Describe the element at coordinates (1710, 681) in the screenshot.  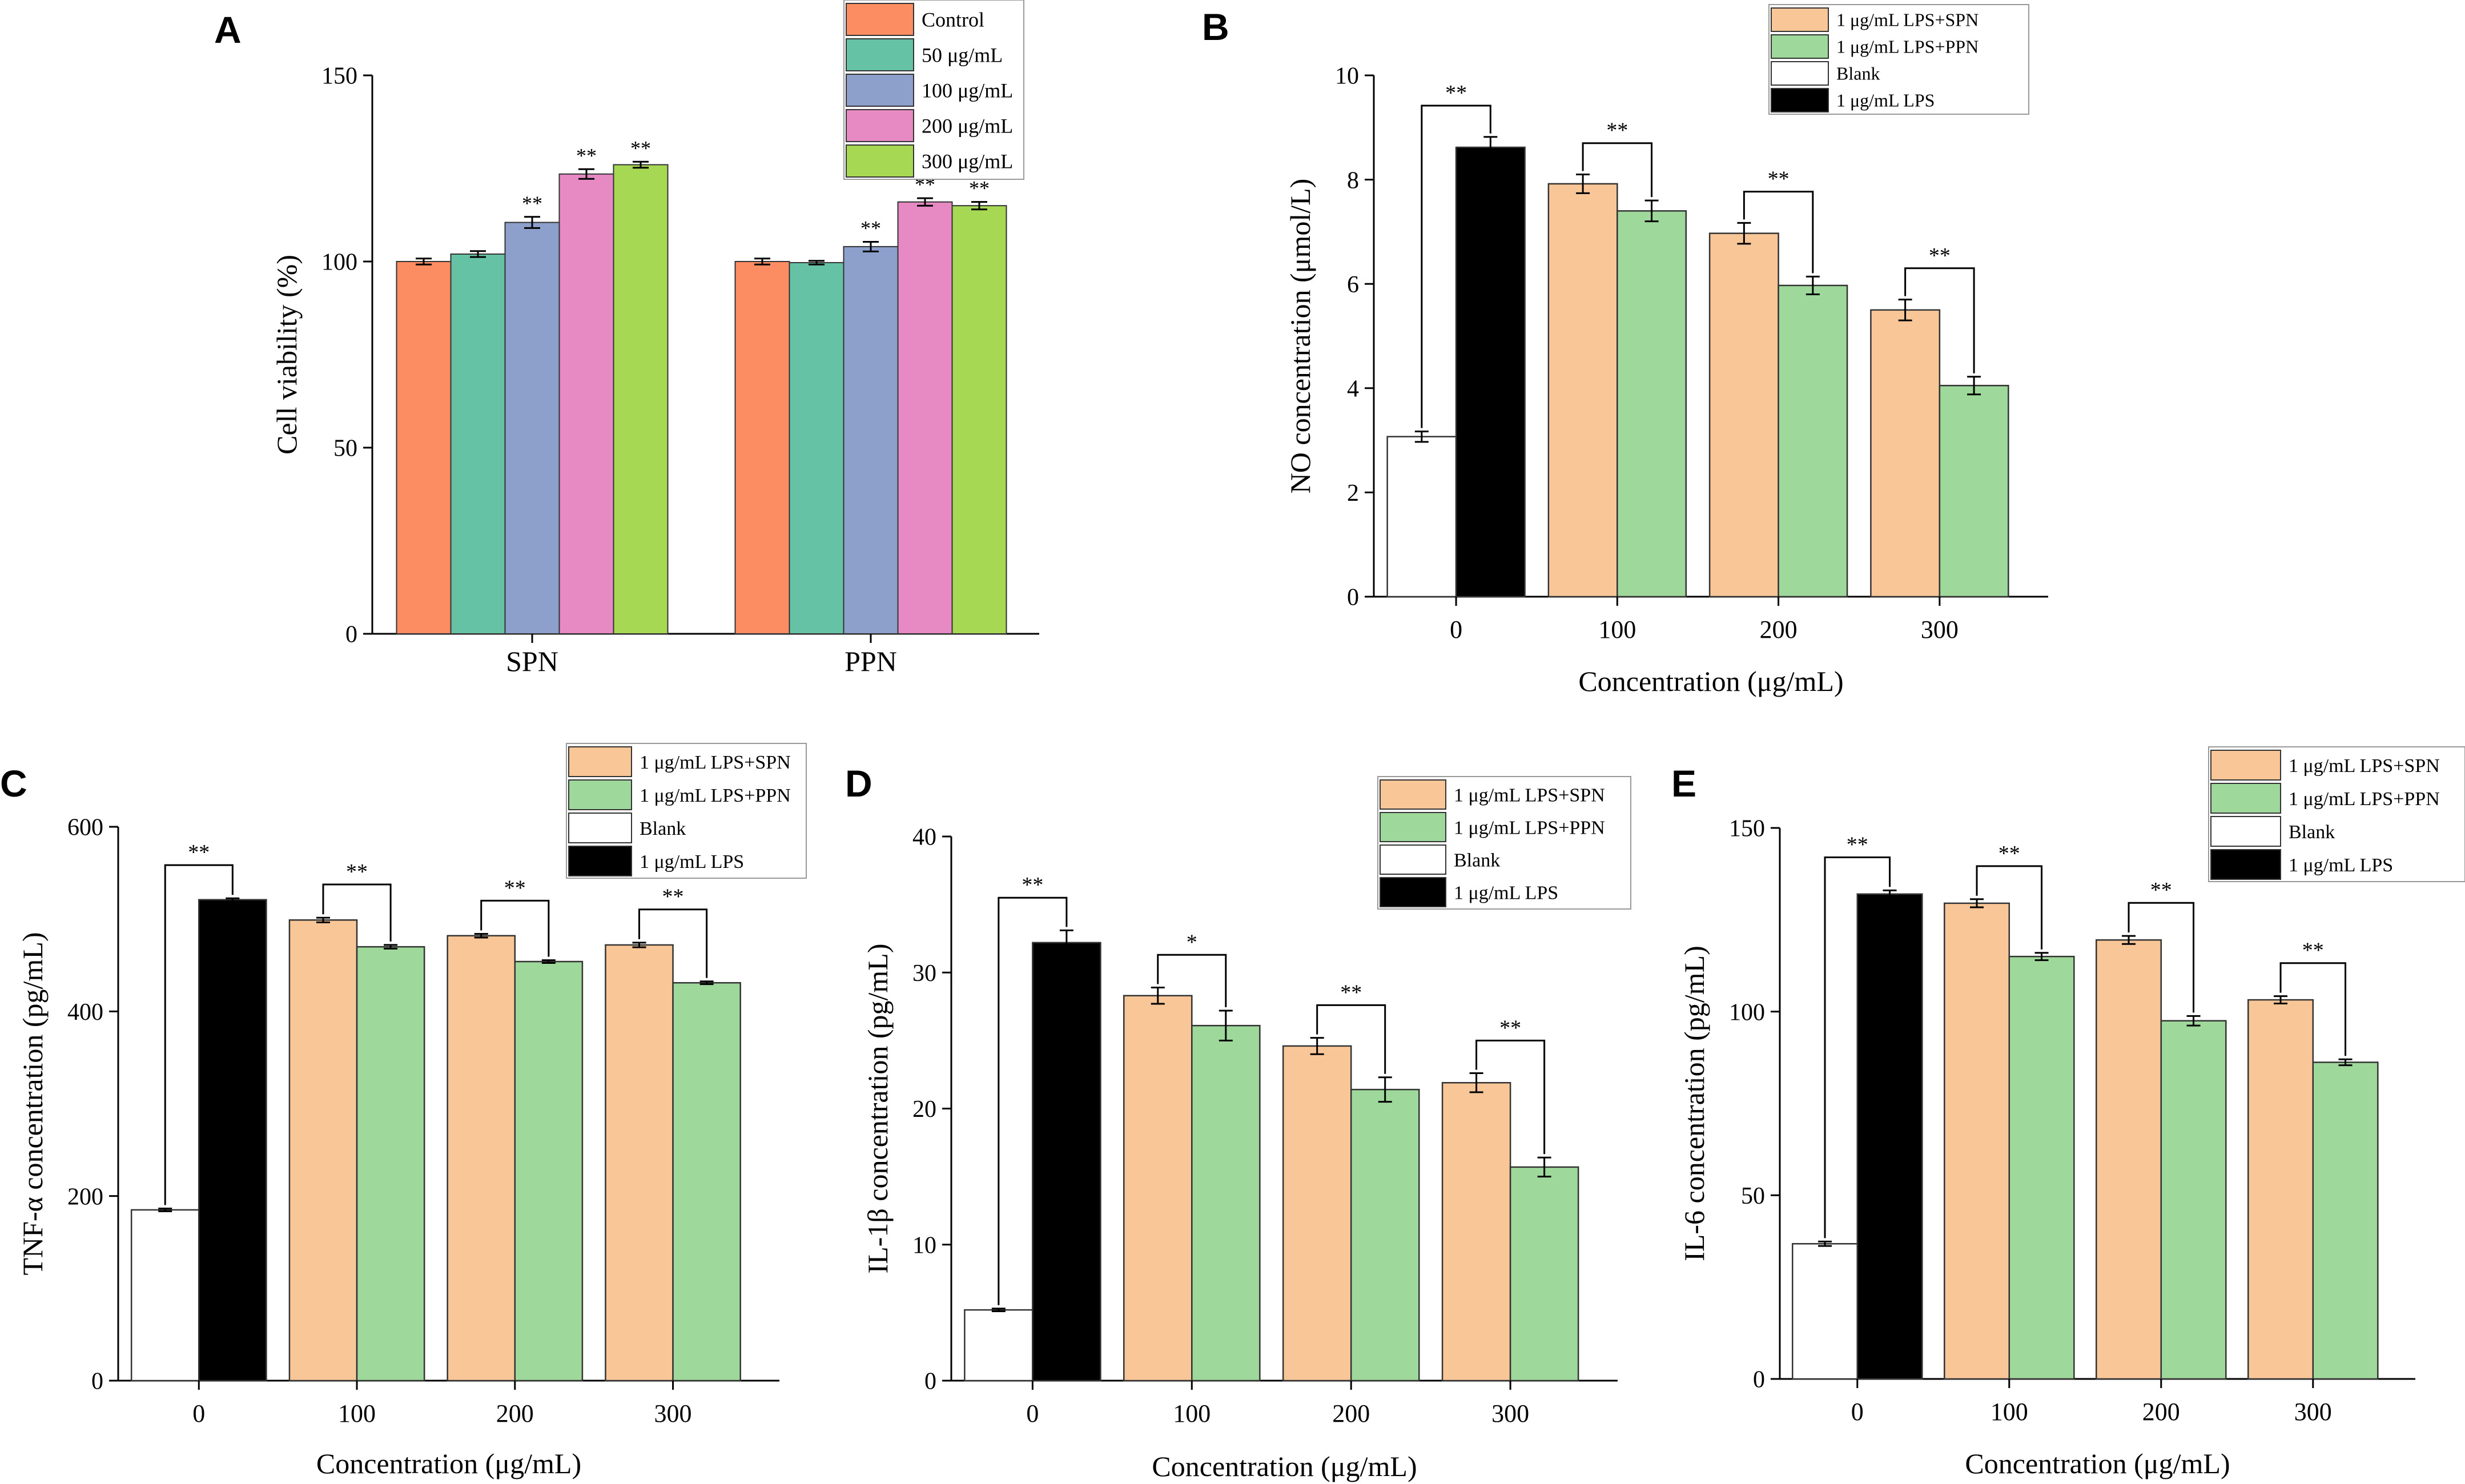
I see `x-axis-label: Concentration (μg/mL)` at that location.